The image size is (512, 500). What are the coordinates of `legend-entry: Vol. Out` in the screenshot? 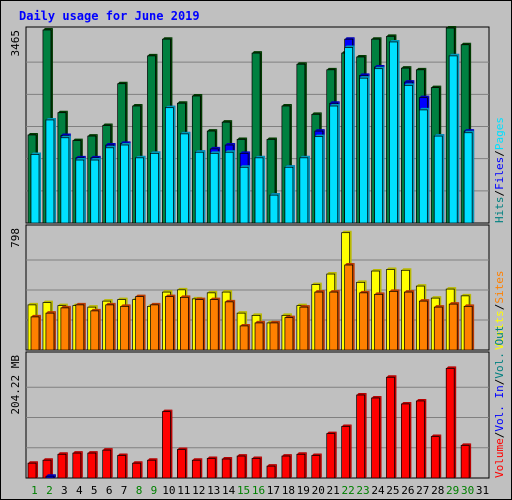 It's located at (499, 352).